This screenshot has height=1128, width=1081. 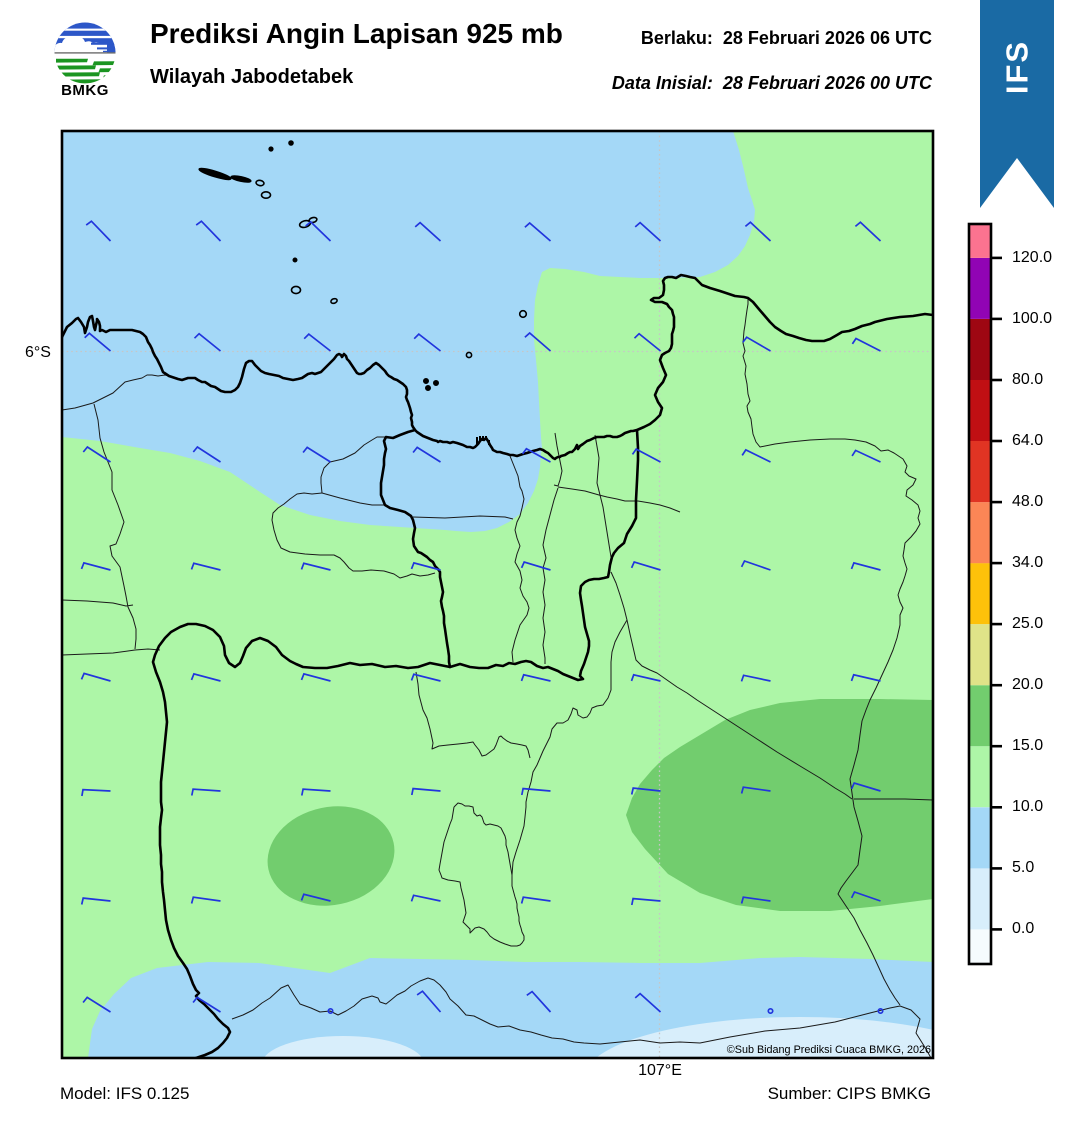 I want to click on svg-text:©Sub Bidang Prediksi Cuaca BMK: ©Sub Bidang Prediksi Cuaca BMKG, 2026, so click(x=829, y=1050).